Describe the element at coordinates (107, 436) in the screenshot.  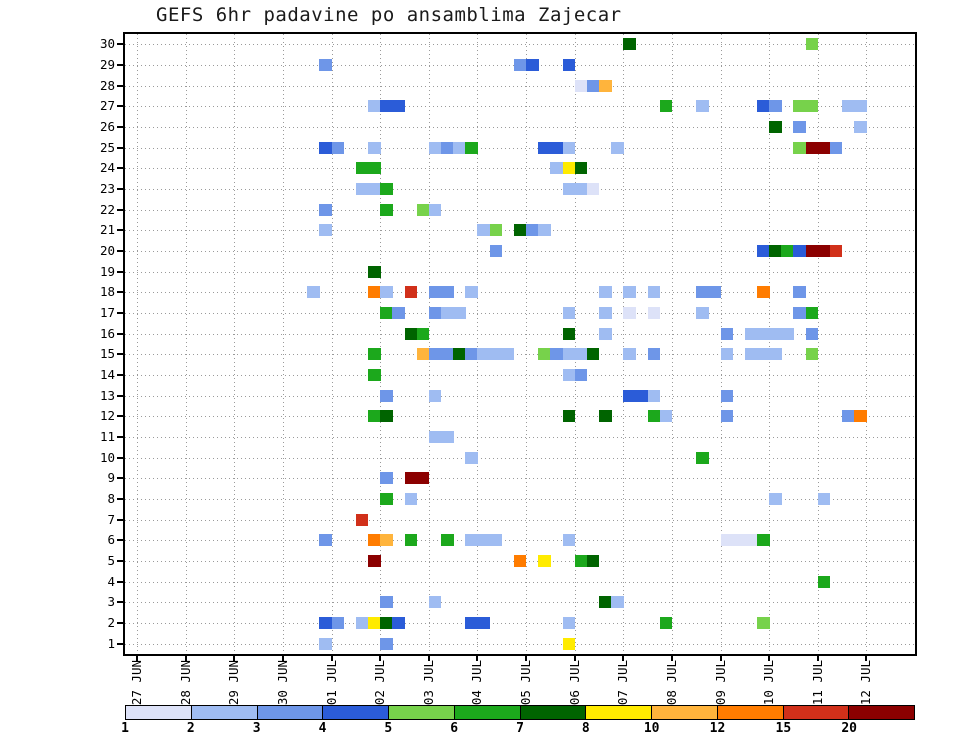
I see `y-tick-label: 11` at that location.